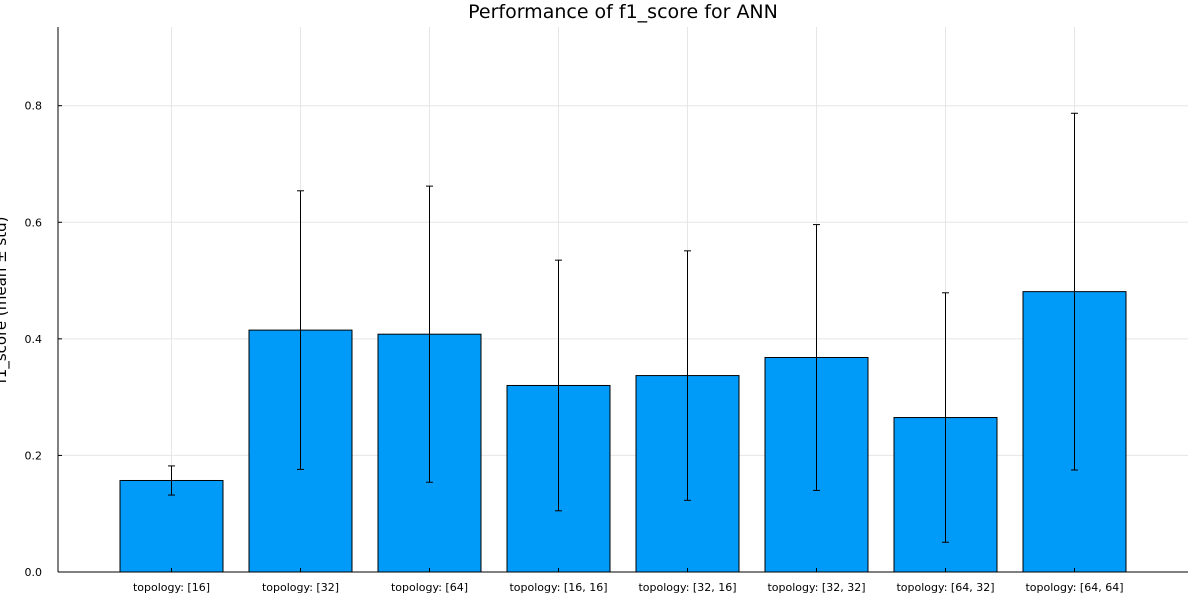 The image size is (1200, 600). Describe the element at coordinates (623, 12) in the screenshot. I see `chart-title: Performance of f1_score for ANN` at that location.